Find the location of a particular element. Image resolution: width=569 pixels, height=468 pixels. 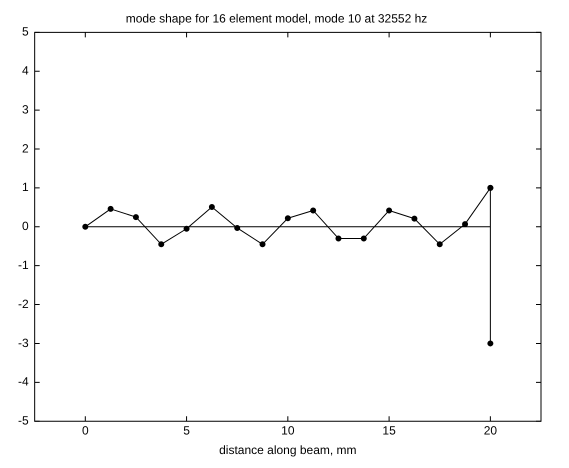

y-tick-label: 2 is located at coordinates (25, 148).